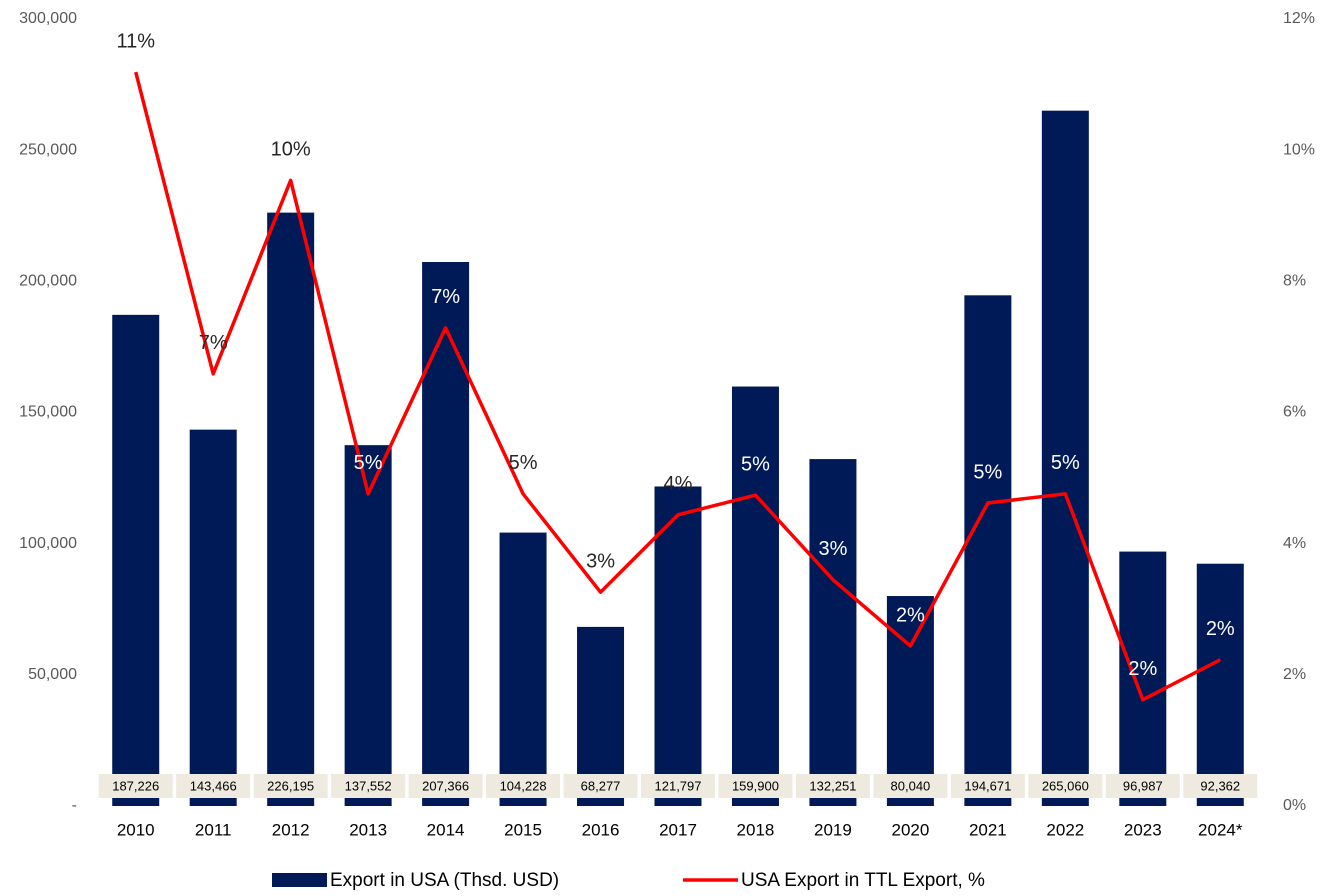  What do you see at coordinates (1299, 149) in the screenshot?
I see `y2-tick-label: 10%` at bounding box center [1299, 149].